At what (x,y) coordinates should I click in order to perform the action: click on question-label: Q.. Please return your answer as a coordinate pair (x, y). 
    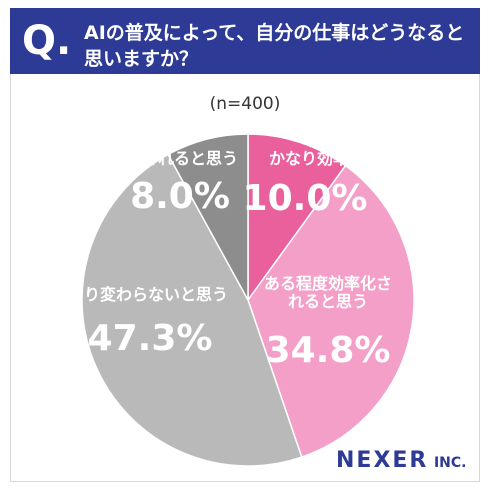
    Looking at the image, I should click on (47, 41).